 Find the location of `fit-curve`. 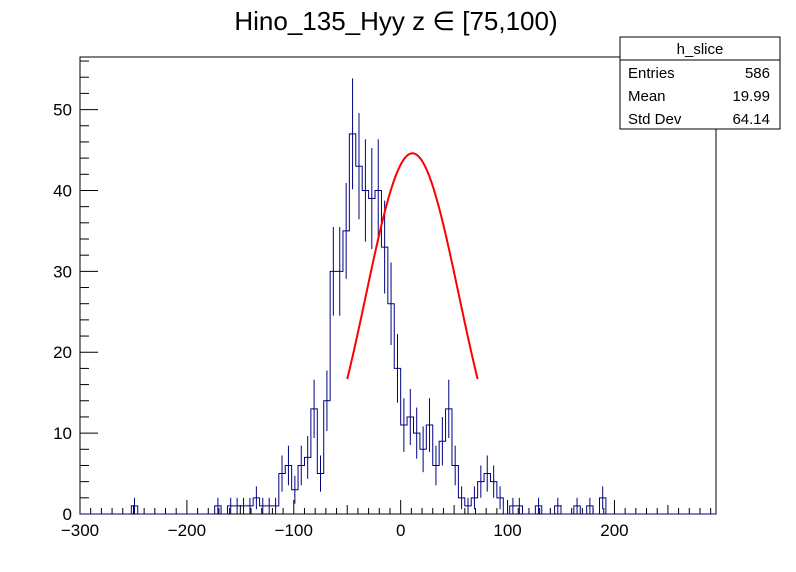

fit-curve is located at coordinates (412, 266).